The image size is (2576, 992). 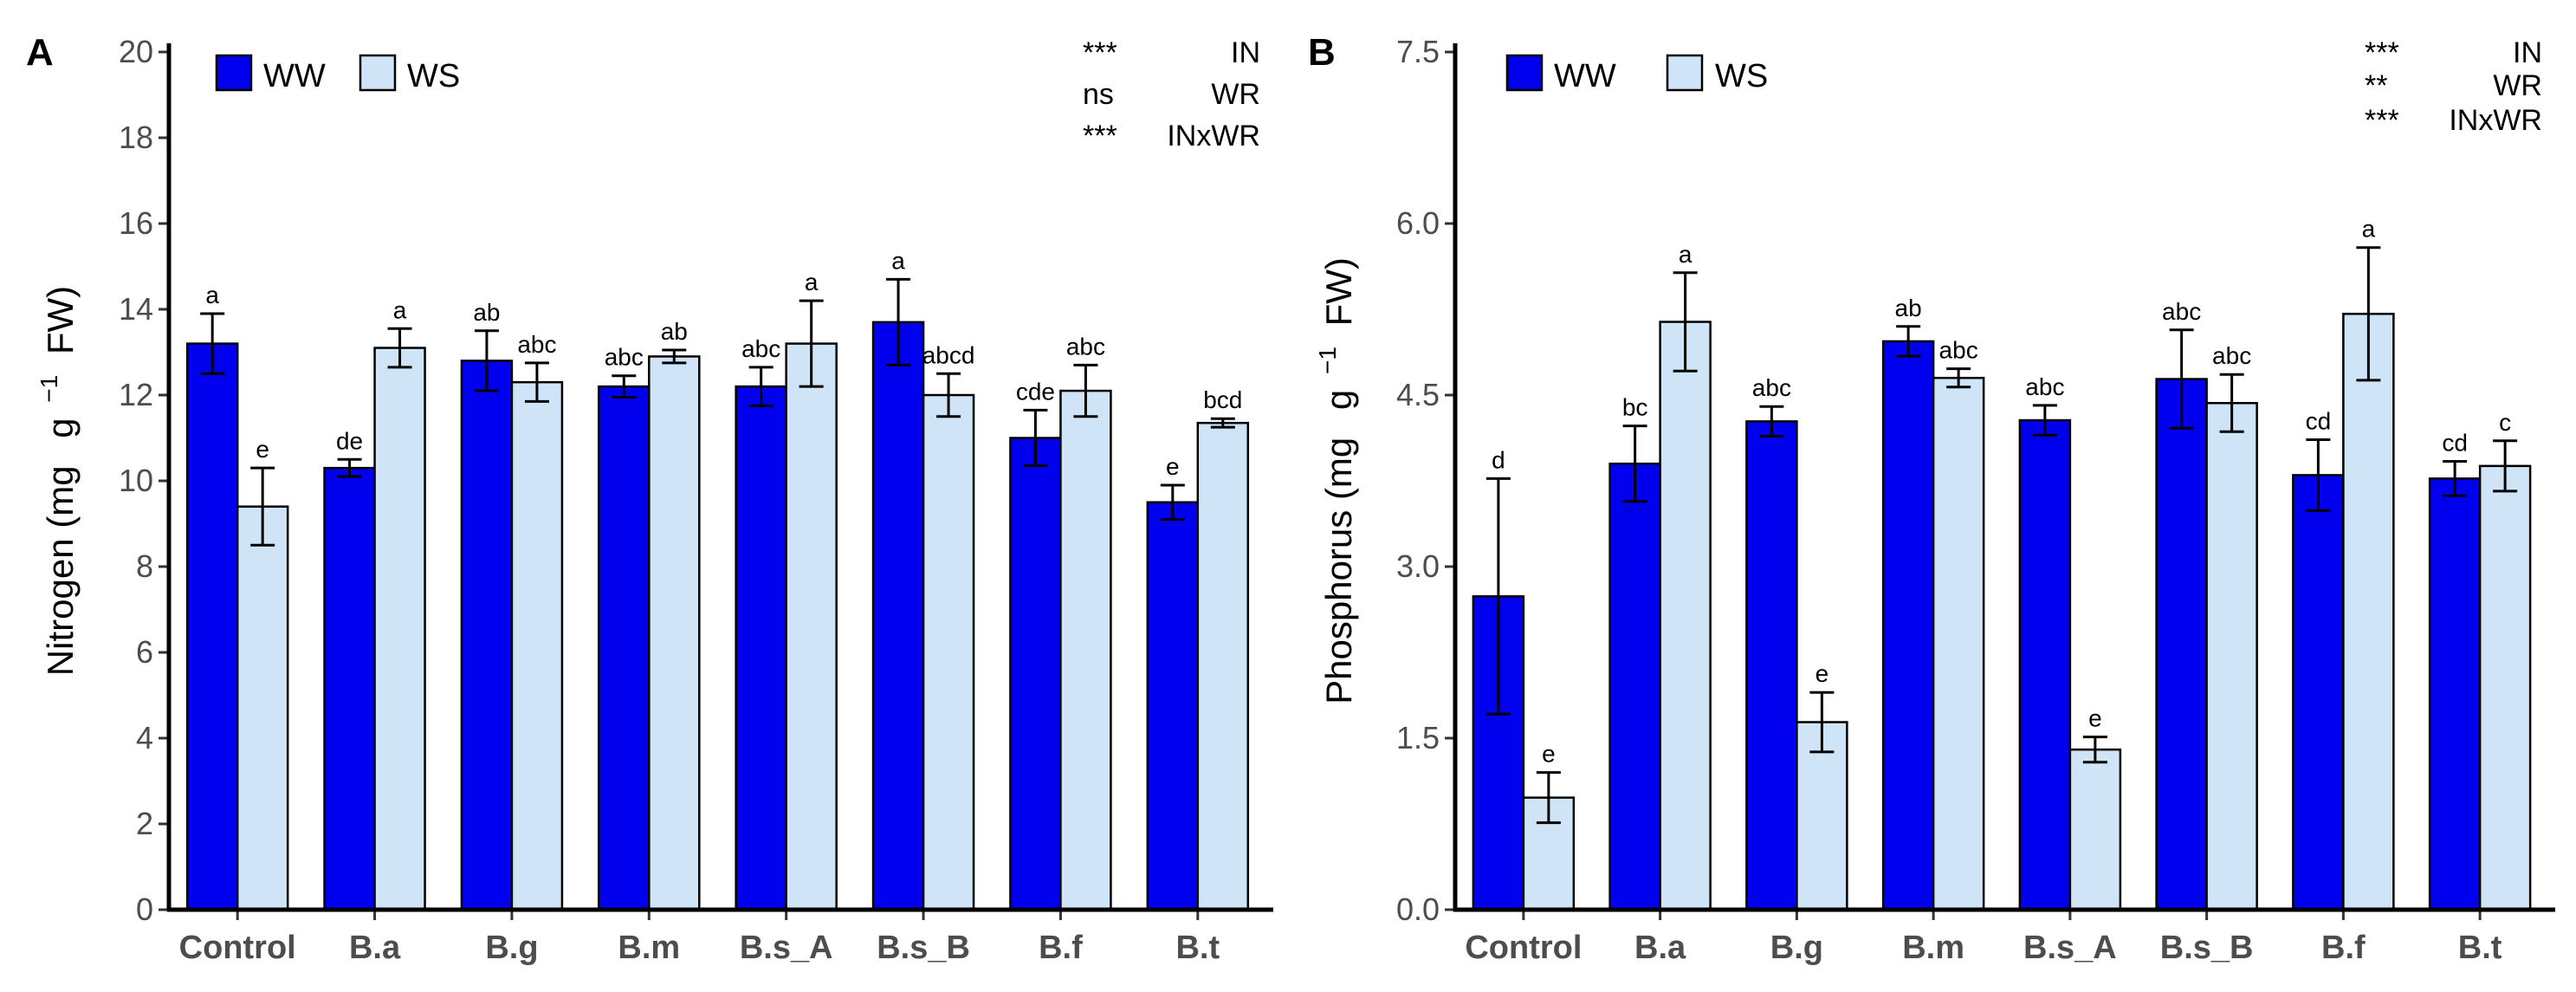 What do you see at coordinates (1418, 52) in the screenshot?
I see `y-tick-label: 7.5` at bounding box center [1418, 52].